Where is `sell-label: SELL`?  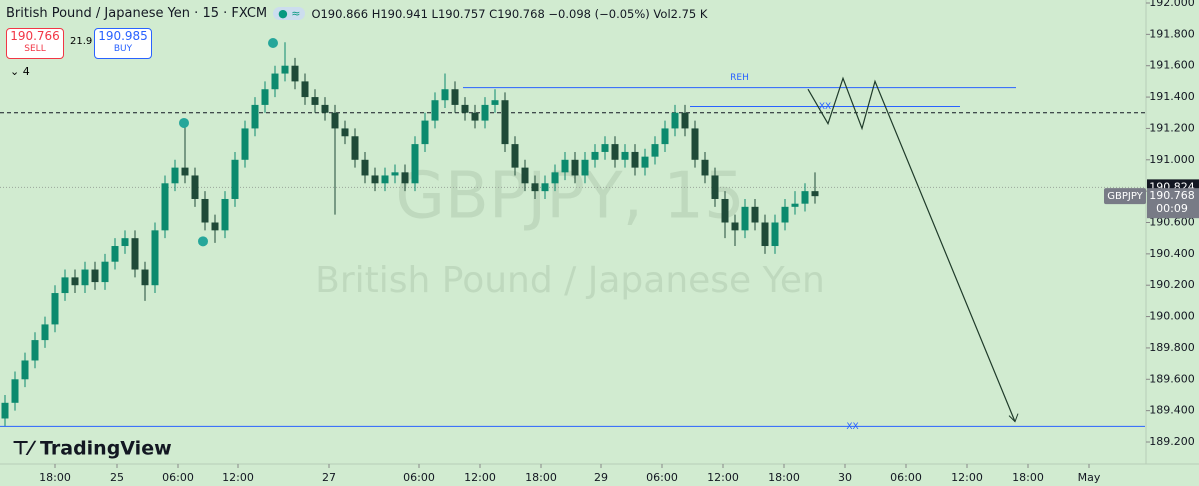 sell-label: SELL is located at coordinates (35, 49).